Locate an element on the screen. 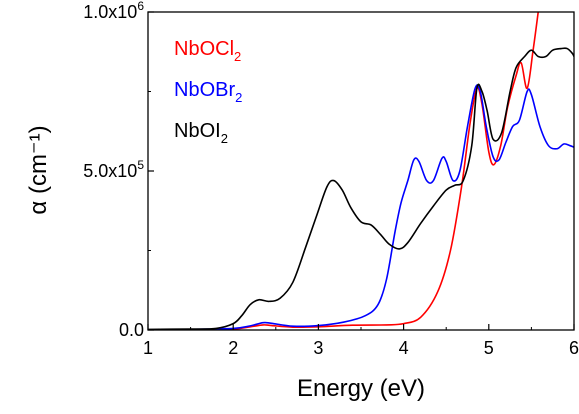 This screenshot has height=414, width=579. x-tick-label: 1 is located at coordinates (148, 348).